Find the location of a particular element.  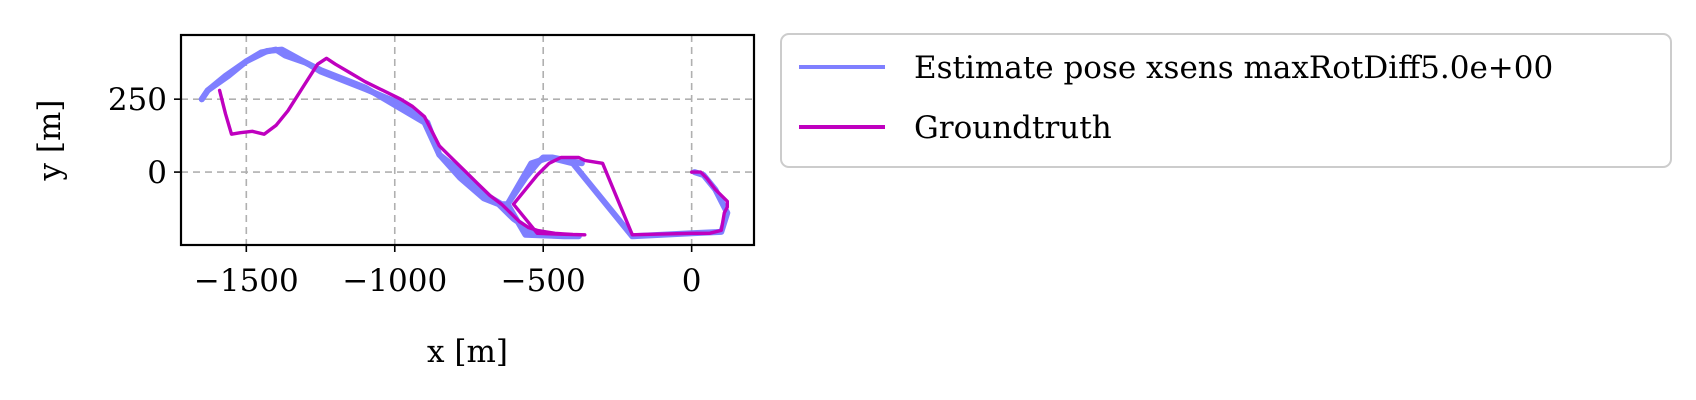

x-tick-label: 0 is located at coordinates (692, 281).